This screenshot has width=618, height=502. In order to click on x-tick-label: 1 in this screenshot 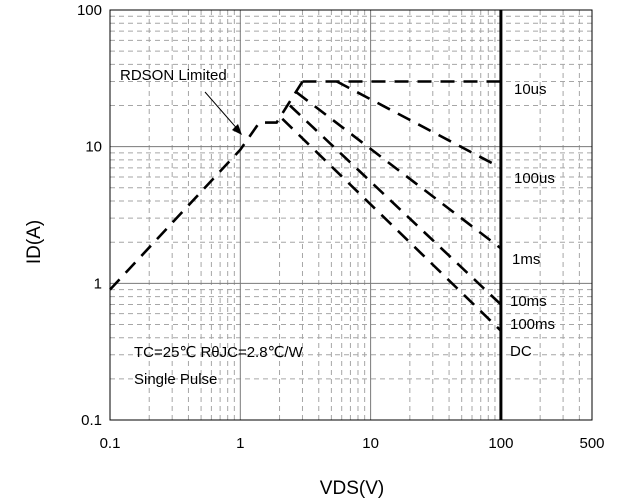, I will do `click(240, 443)`.